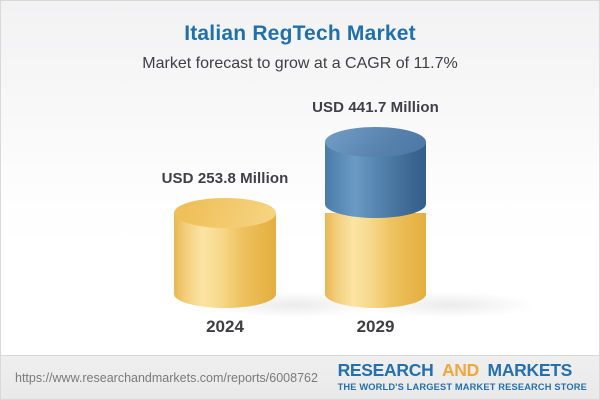 The width and height of the screenshot is (600, 400). What do you see at coordinates (225, 213) in the screenshot?
I see `bar-2024-top` at bounding box center [225, 213].